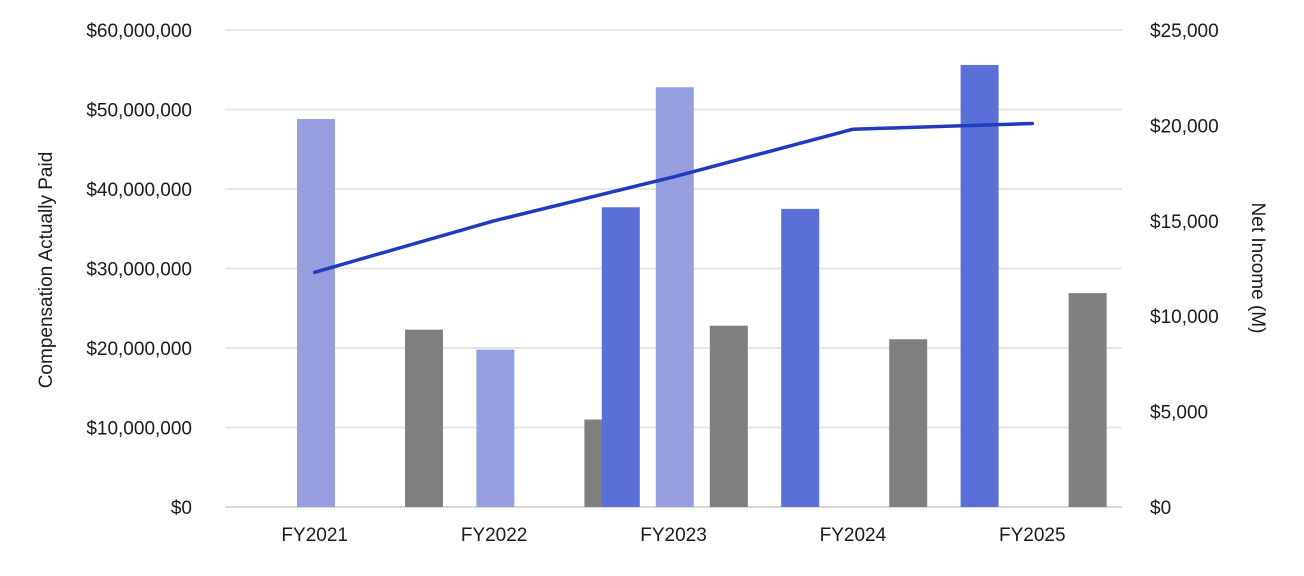 This screenshot has width=1304, height=576. Describe the element at coordinates (853, 535) in the screenshot. I see `x-tick-label: FY2024` at that location.